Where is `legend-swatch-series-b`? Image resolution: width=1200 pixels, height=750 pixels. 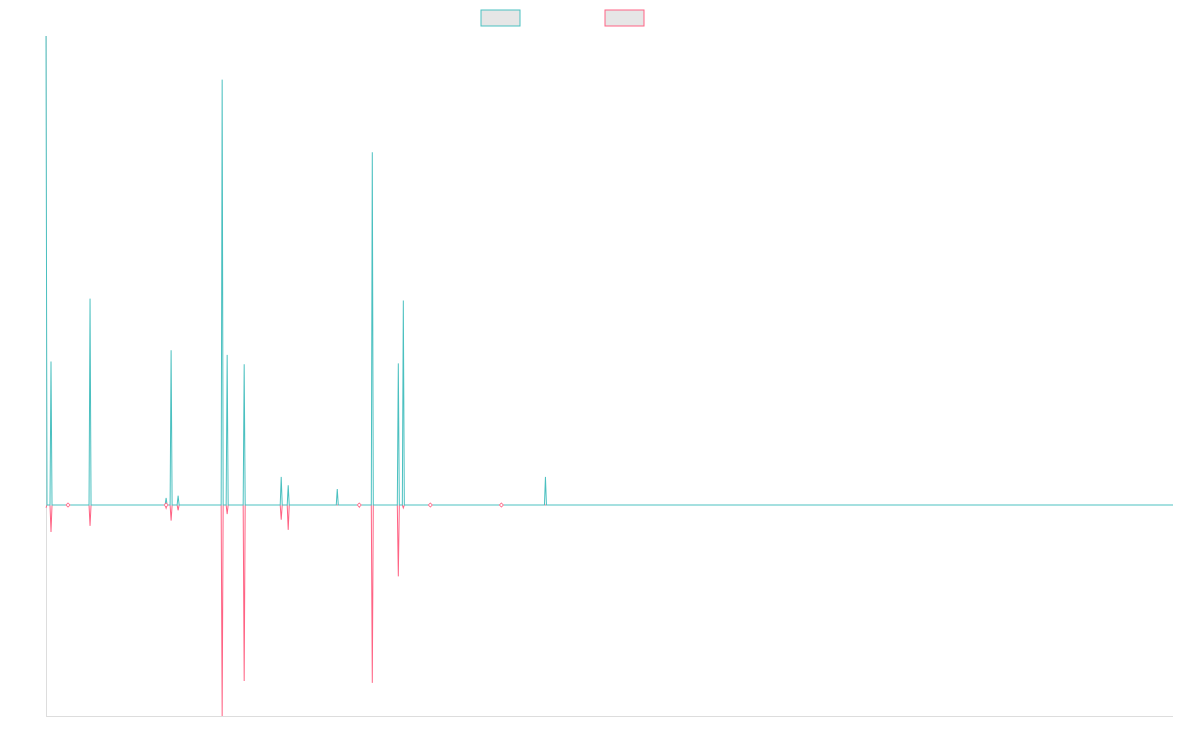 legend-swatch-series-b is located at coordinates (624, 18).